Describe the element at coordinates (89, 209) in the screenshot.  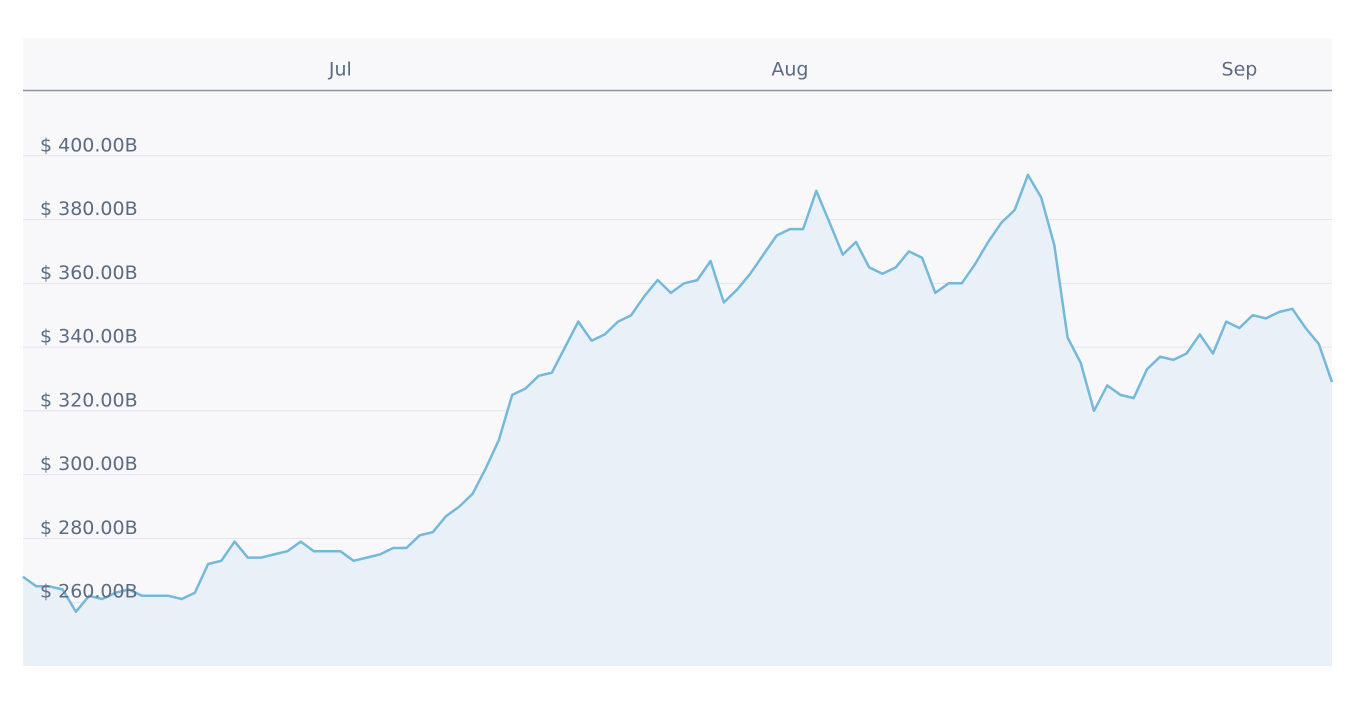
I see `y-tick-label: $ 380.00B` at that location.